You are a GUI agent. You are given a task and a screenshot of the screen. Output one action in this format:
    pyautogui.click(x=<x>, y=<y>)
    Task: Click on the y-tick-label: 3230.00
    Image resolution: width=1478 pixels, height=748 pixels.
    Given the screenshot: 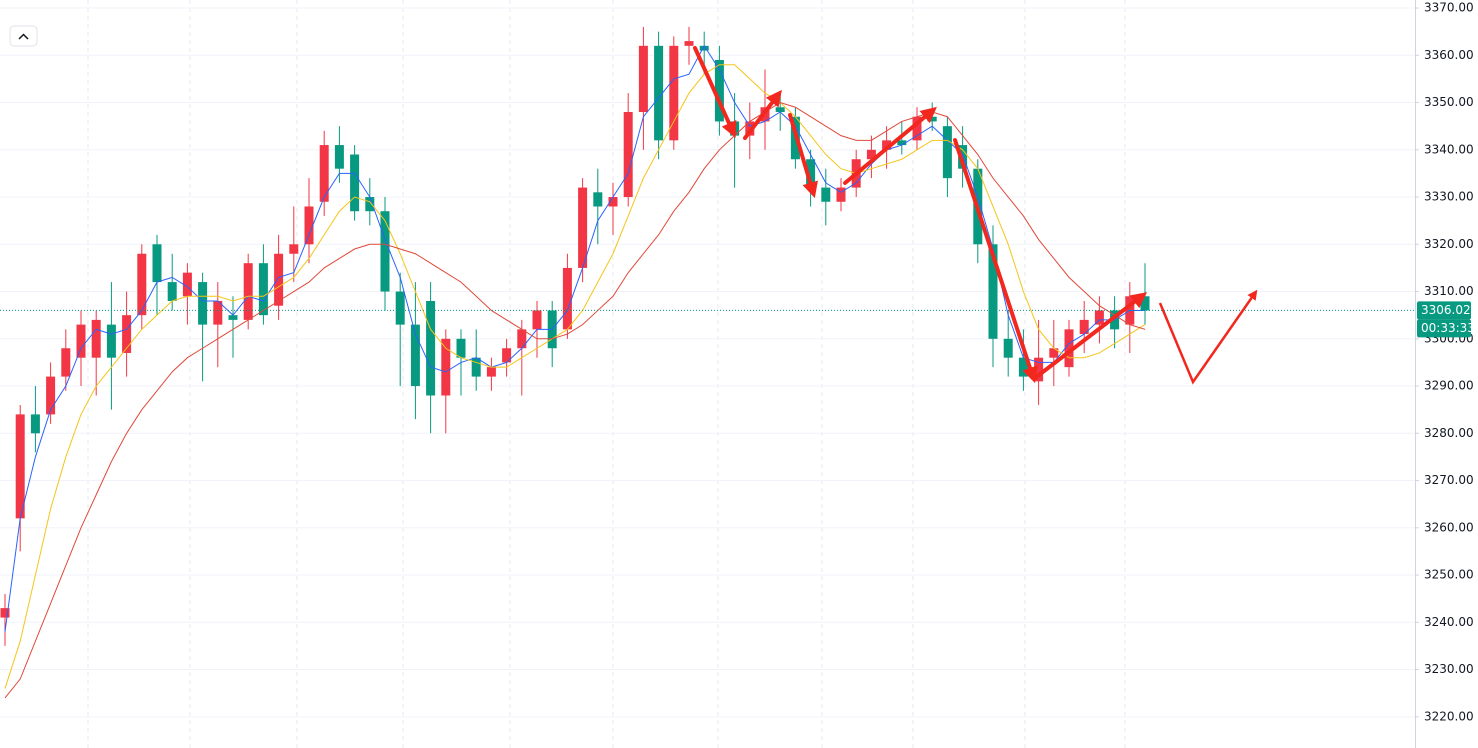 What is the action you would take?
    pyautogui.click(x=1449, y=669)
    